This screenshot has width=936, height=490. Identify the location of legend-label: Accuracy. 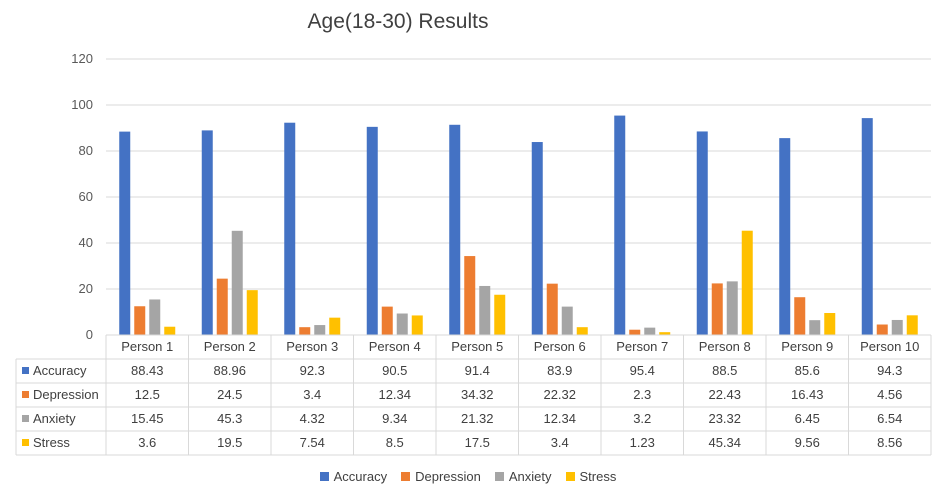
(360, 476).